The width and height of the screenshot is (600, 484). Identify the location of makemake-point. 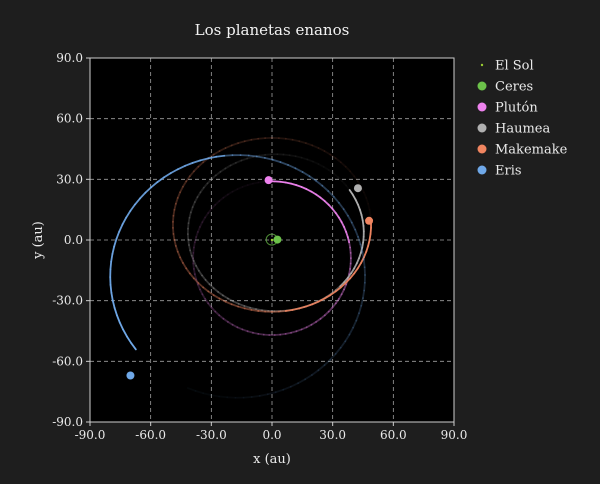
(369, 221).